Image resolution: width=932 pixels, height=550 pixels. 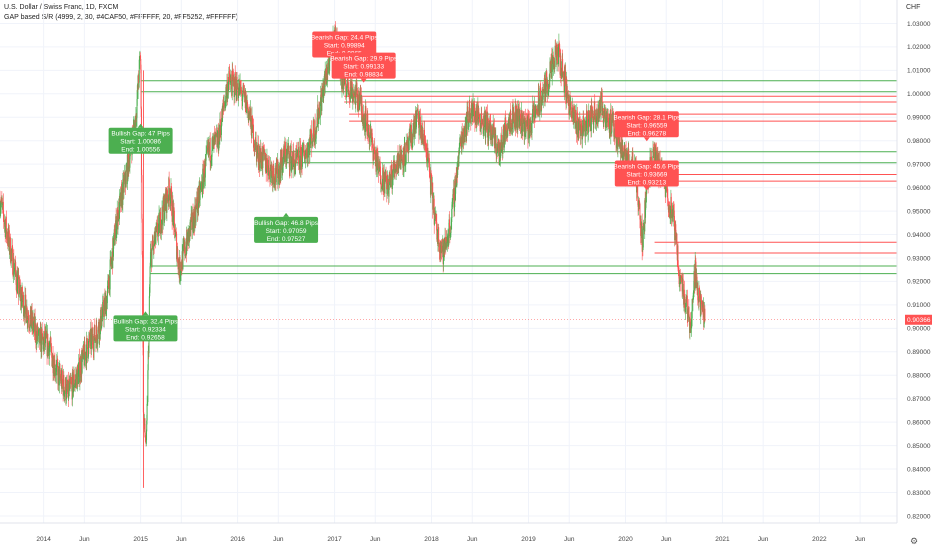 I want to click on gap-annotation-line: Start: 0.96559, so click(x=646, y=125).